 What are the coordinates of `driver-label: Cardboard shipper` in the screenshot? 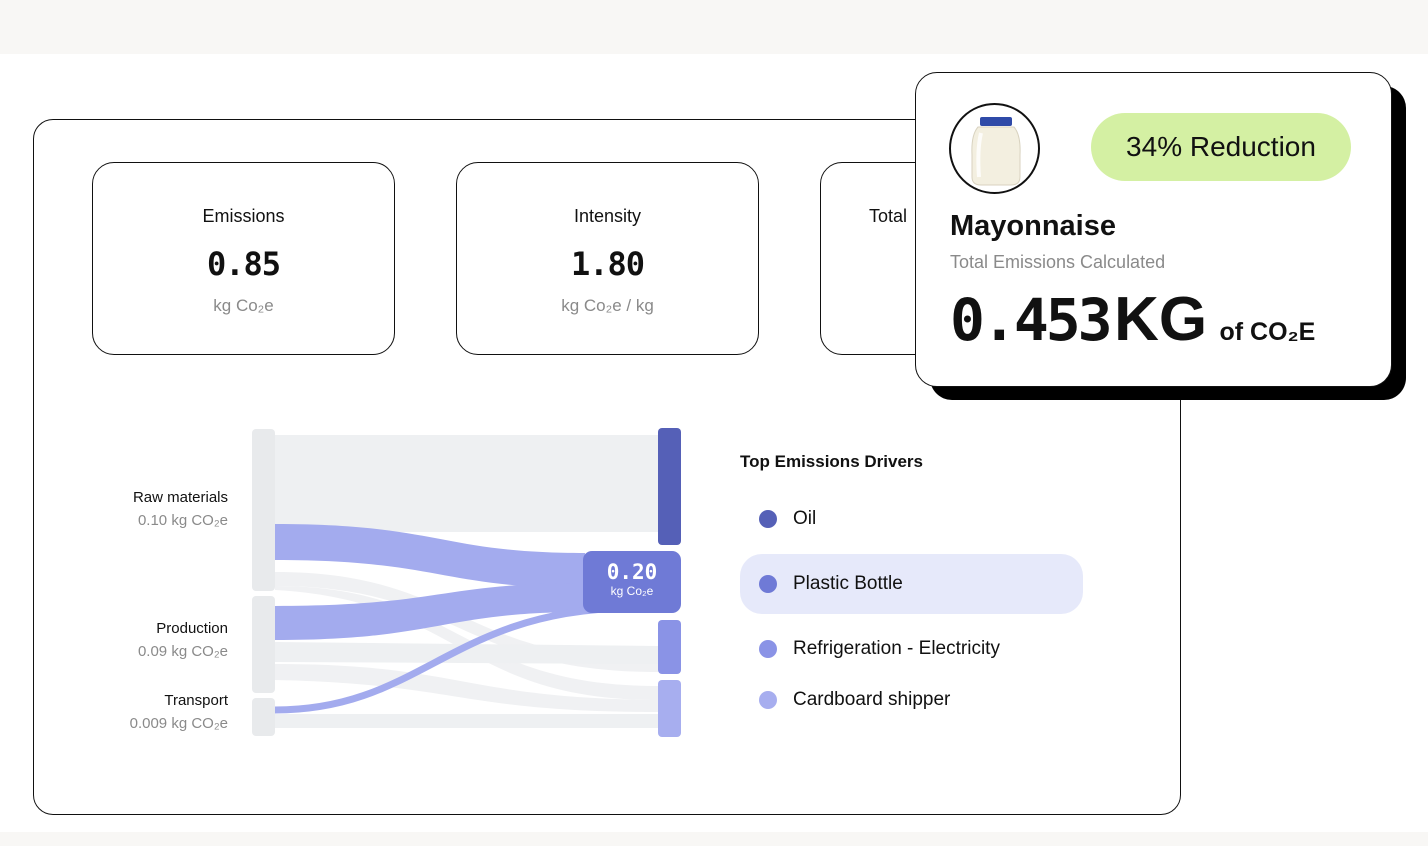 It's located at (872, 699).